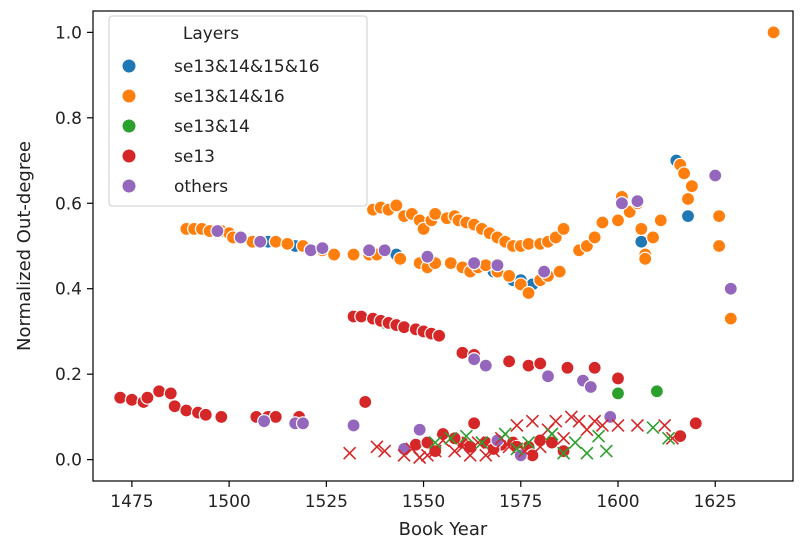 The height and width of the screenshot is (544, 800). What do you see at coordinates (68, 290) in the screenshot?
I see `y-tick-label: 0.4` at bounding box center [68, 290].